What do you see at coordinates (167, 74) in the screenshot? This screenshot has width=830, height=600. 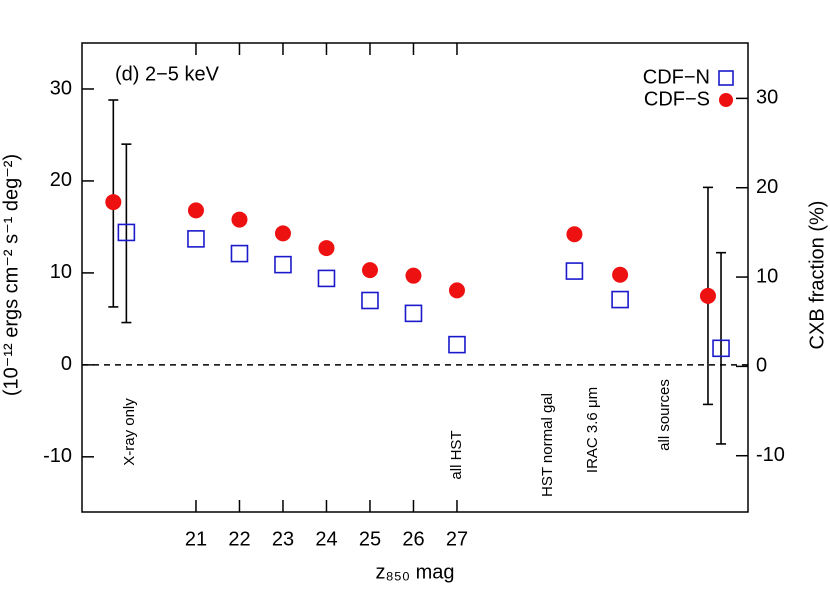 I see `panel-label: (d) 2−5 keV` at bounding box center [167, 74].